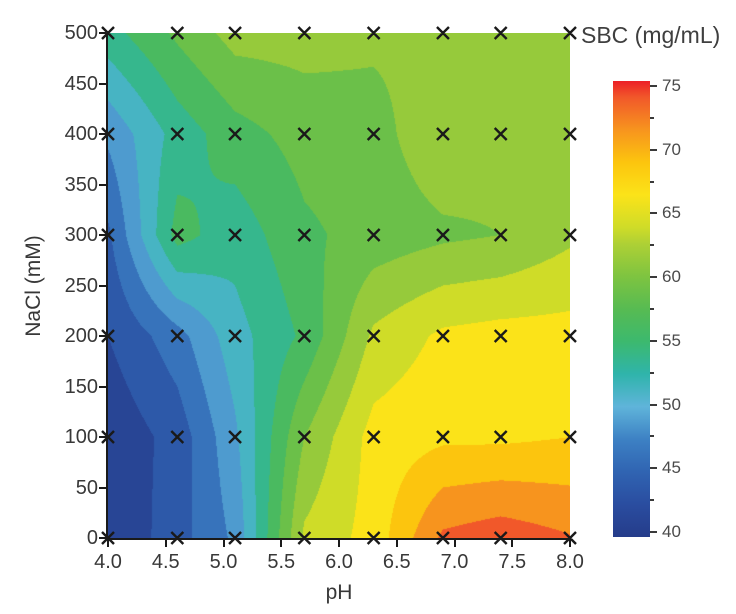 This screenshot has height=614, width=736. I want to click on y-tick-label: 300, so click(81, 235).